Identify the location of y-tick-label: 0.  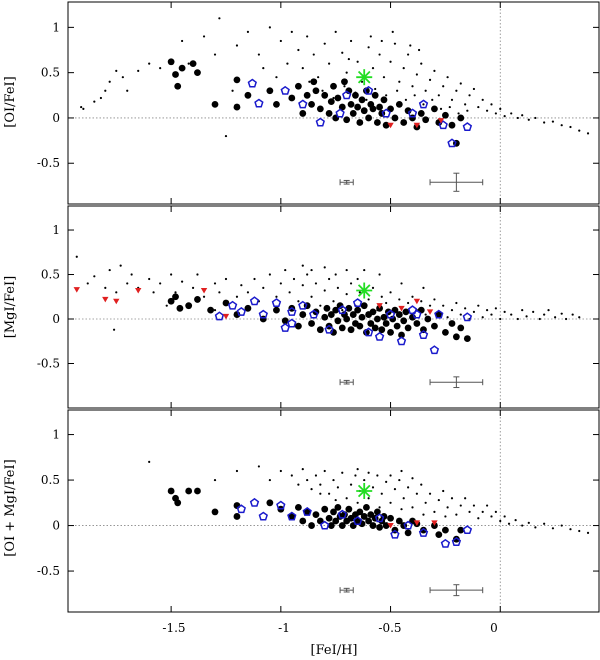
(56, 319).